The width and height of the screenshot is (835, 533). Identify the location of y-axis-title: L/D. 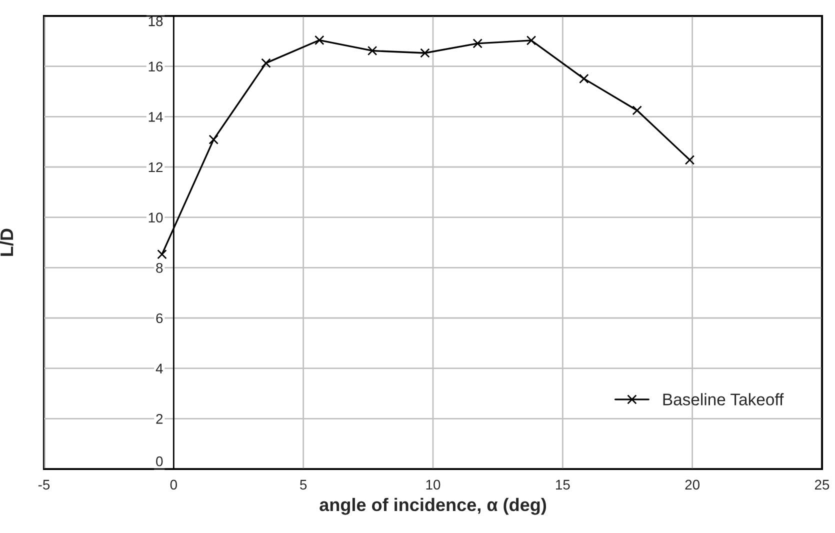
(7, 242).